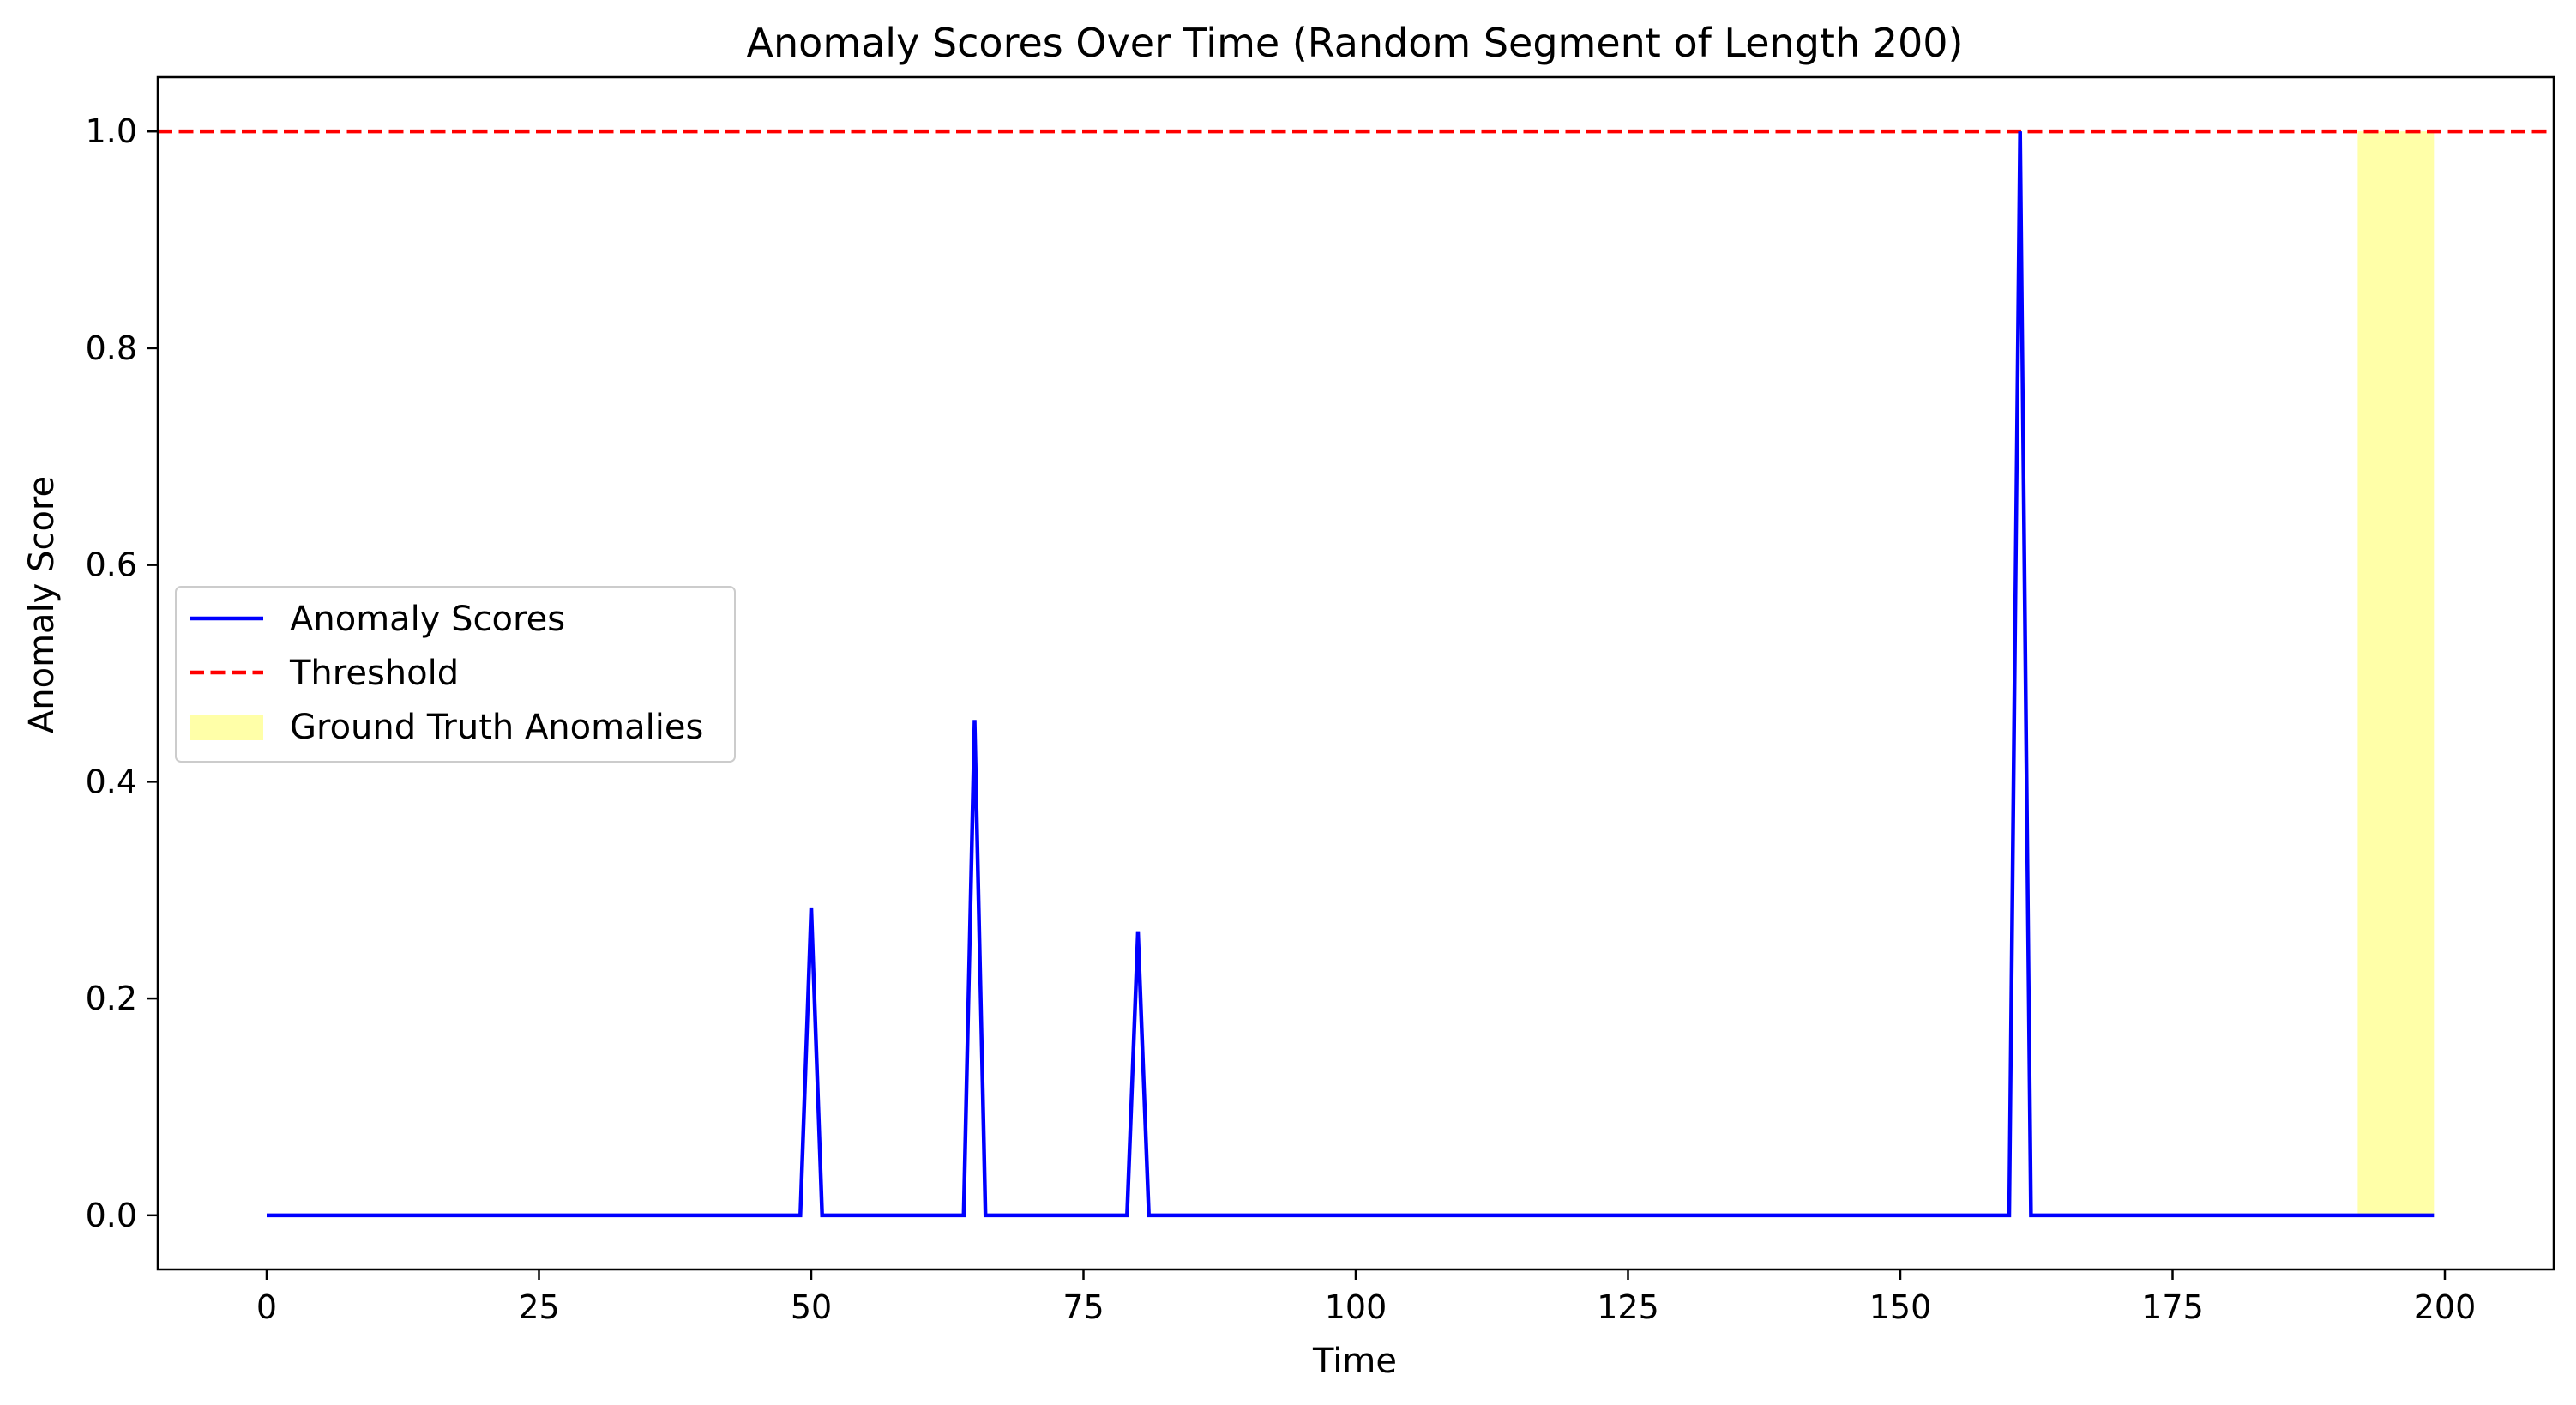 The image size is (2576, 1405). I want to click on y-tick-label: 0.4, so click(111, 781).